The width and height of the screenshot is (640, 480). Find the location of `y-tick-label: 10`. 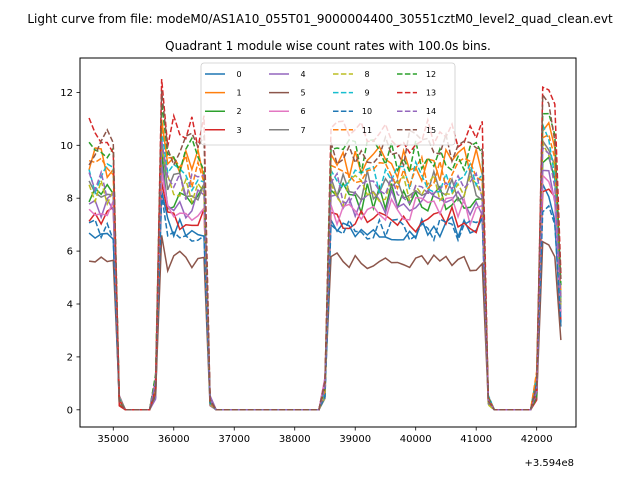

y-tick-label: 10 is located at coordinates (66, 146).